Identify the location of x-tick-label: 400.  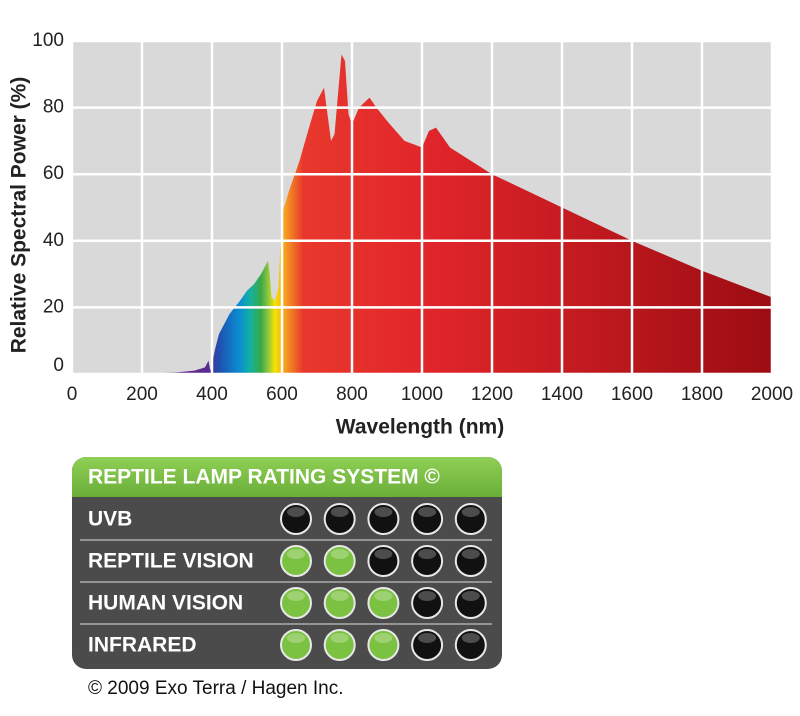
(212, 394).